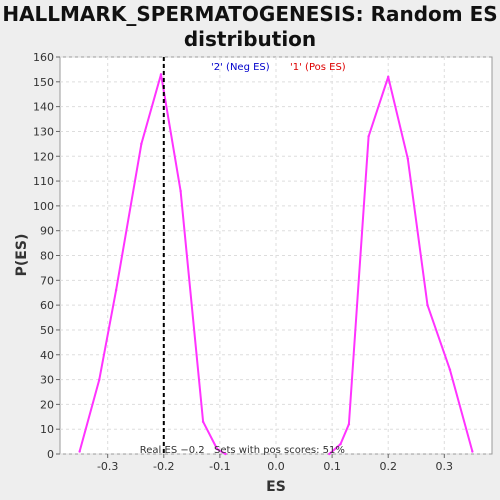 This screenshot has width=500, height=500. What do you see at coordinates (172, 450) in the screenshot?
I see `real-es-label: Real ES −0.2` at bounding box center [172, 450].